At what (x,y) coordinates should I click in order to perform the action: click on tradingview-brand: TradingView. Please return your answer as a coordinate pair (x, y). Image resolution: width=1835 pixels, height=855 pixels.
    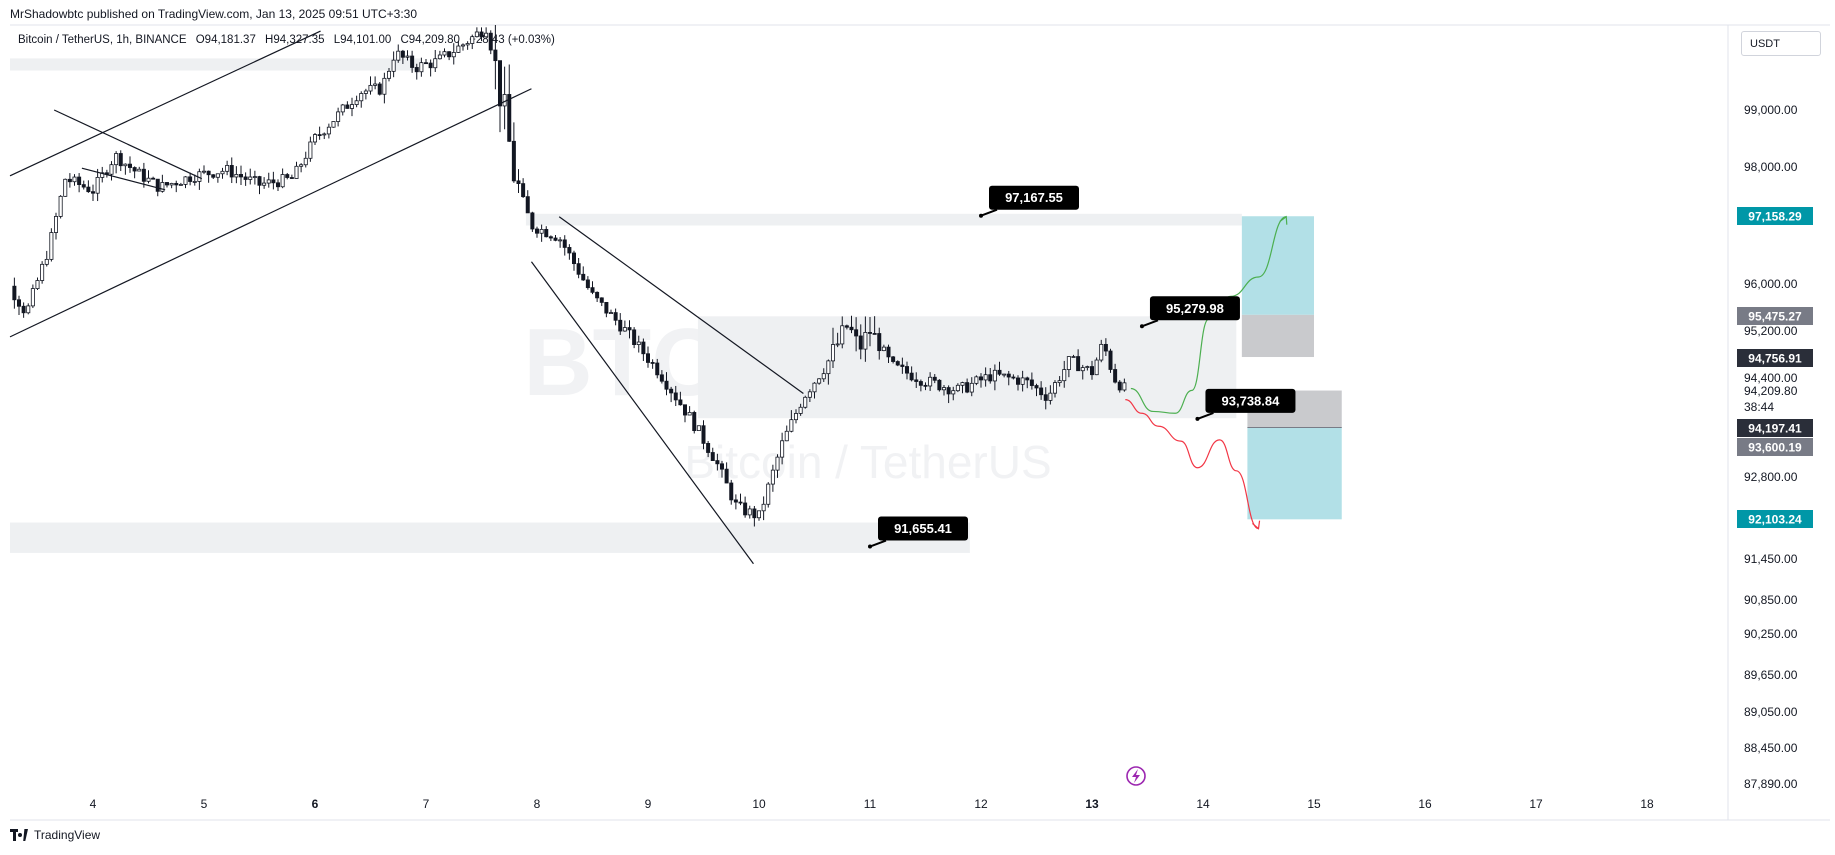
    Looking at the image, I should click on (55, 835).